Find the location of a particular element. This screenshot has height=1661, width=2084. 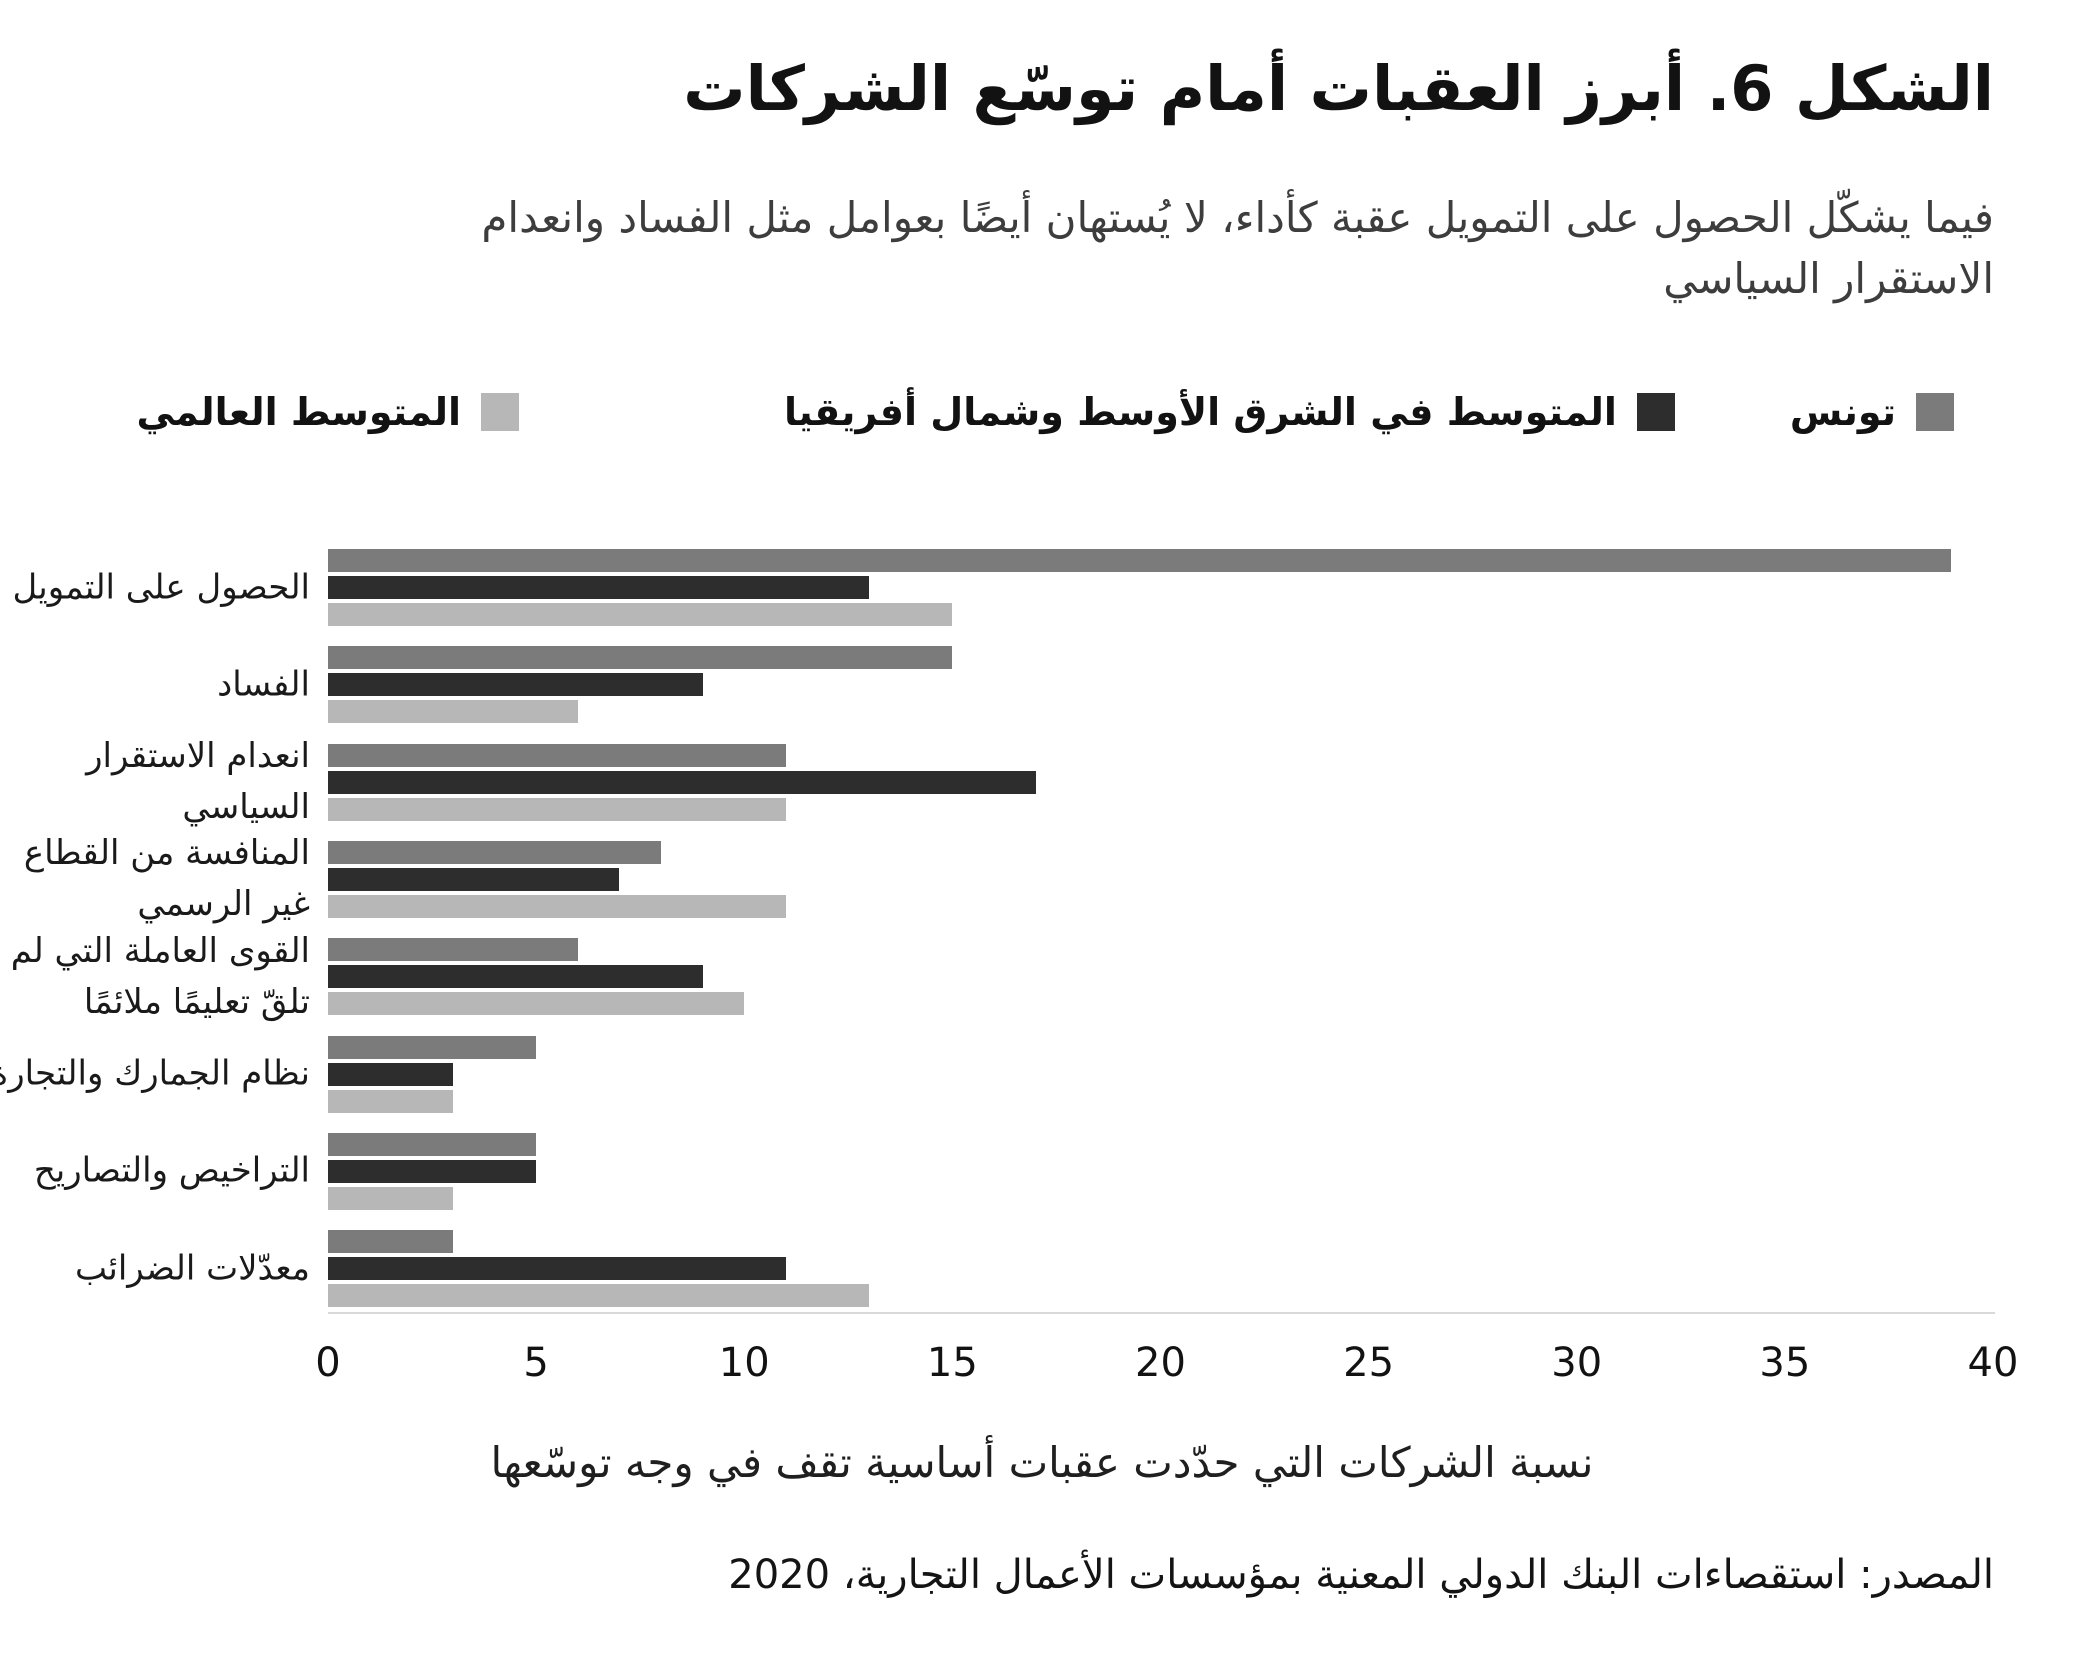

category-label: انعدام الاستقرار السياسي is located at coordinates (198, 782).